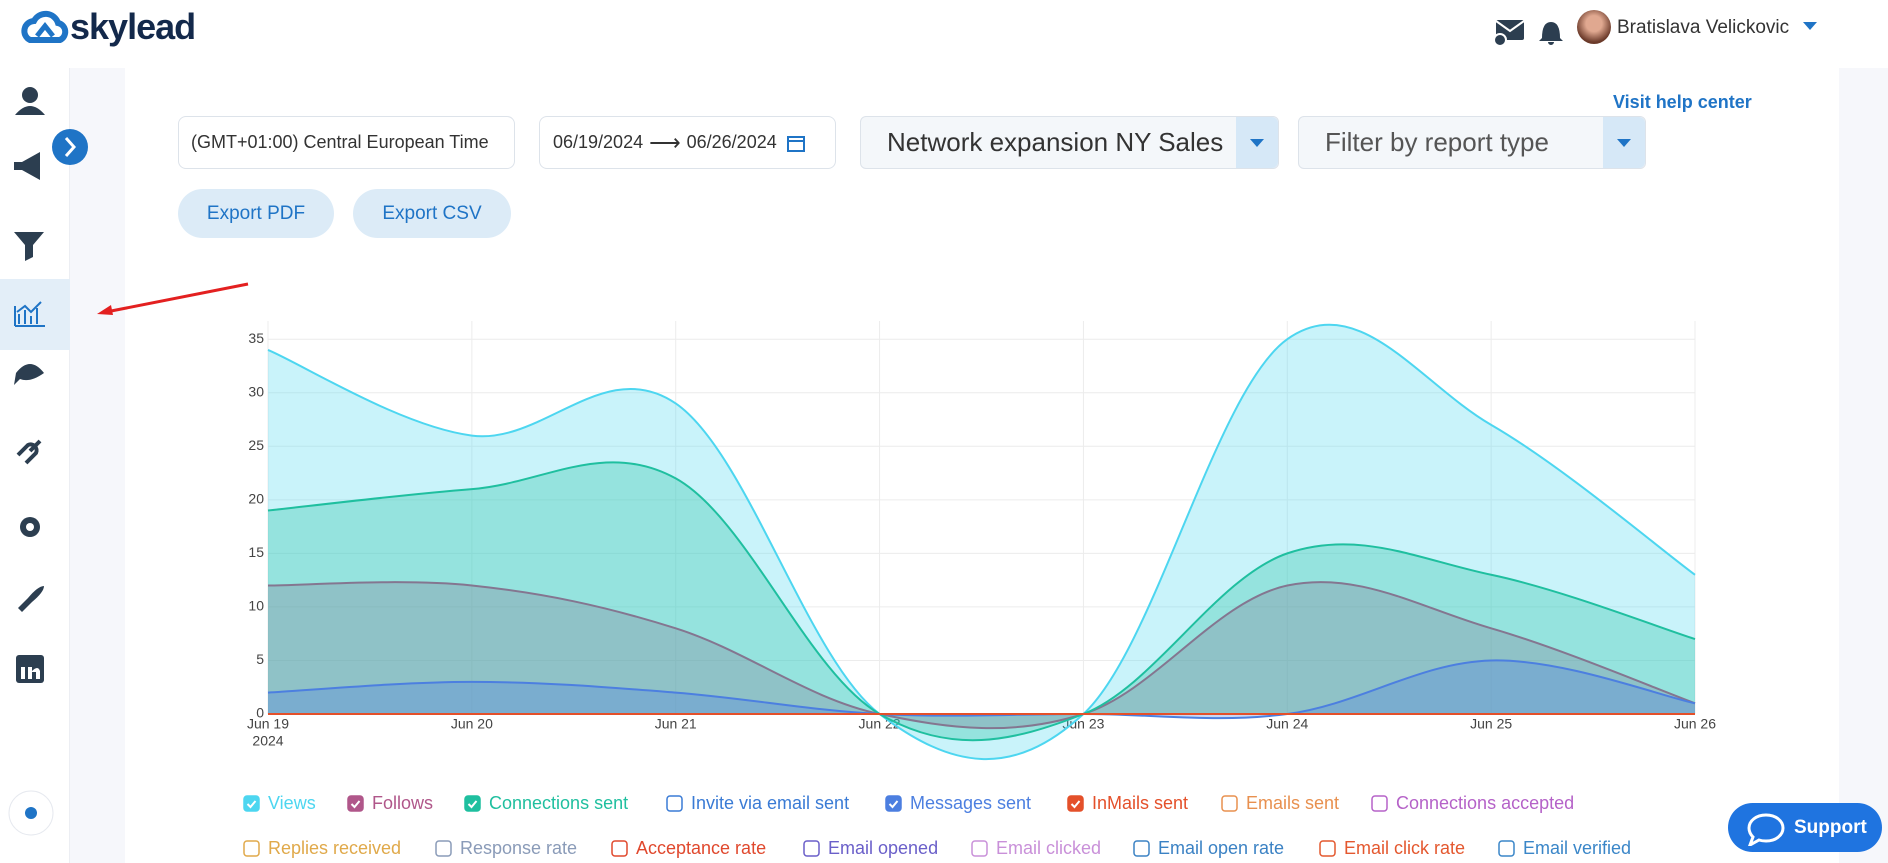 Image resolution: width=1888 pixels, height=863 pixels. I want to click on legend-item: InMails sent, so click(1127, 803).